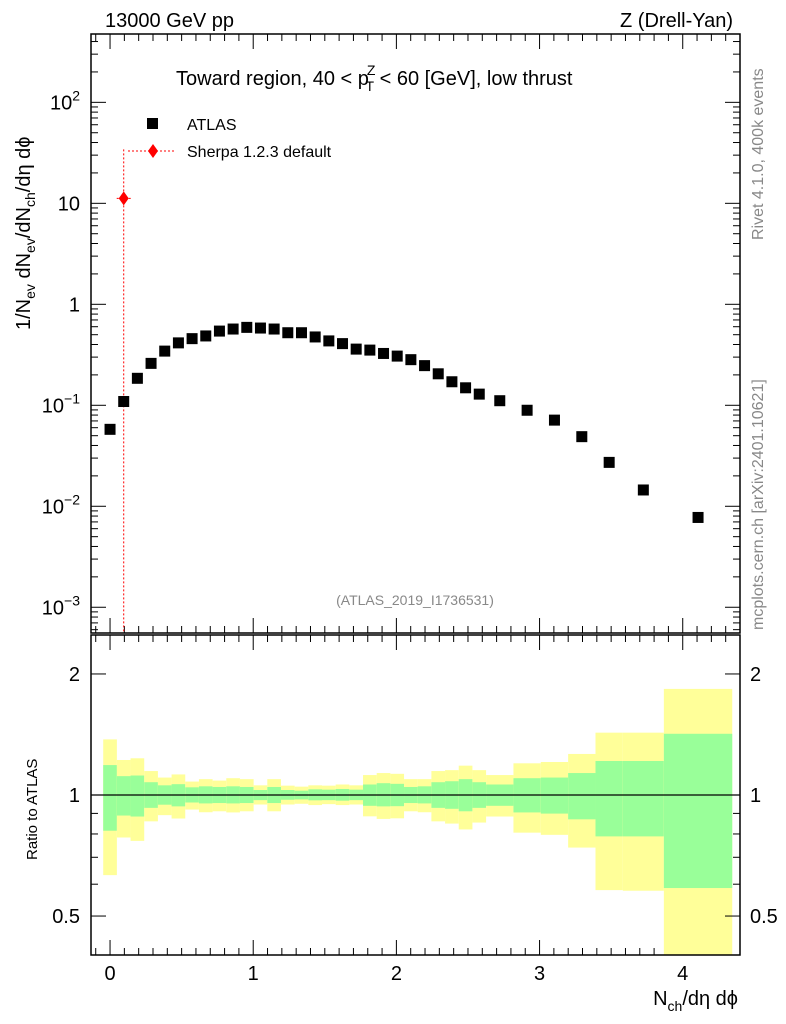 The image size is (786, 1024). What do you see at coordinates (72, 398) in the screenshot?
I see `y-tick-exponent: −1` at bounding box center [72, 398].